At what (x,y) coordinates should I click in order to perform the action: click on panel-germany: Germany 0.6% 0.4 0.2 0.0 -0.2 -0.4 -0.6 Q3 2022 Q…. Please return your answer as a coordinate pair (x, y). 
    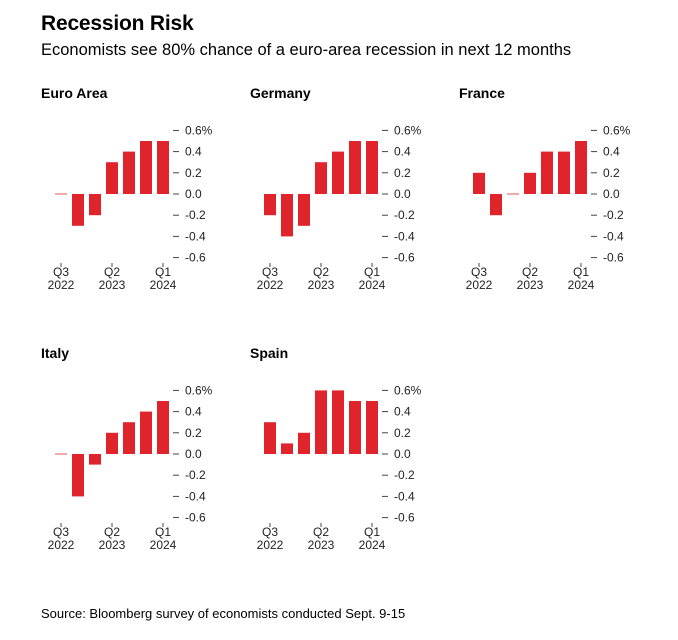
    Looking at the image, I should click on (350, 195).